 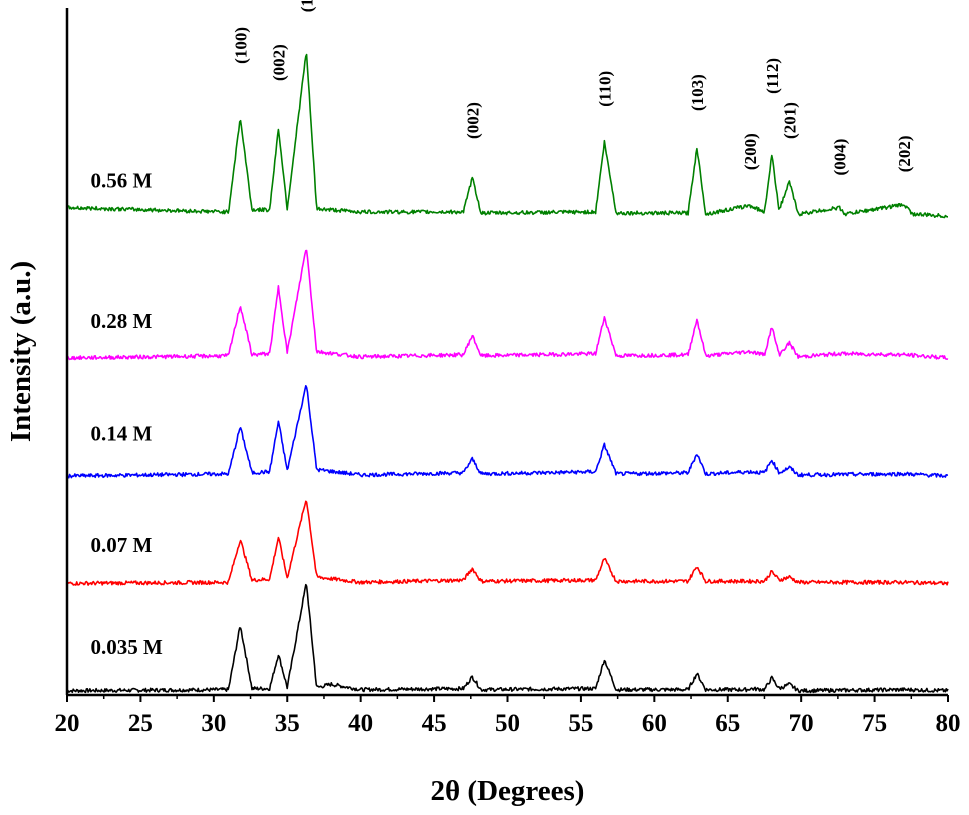 What do you see at coordinates (434, 723) in the screenshot?
I see `x-tick-label: 45` at bounding box center [434, 723].